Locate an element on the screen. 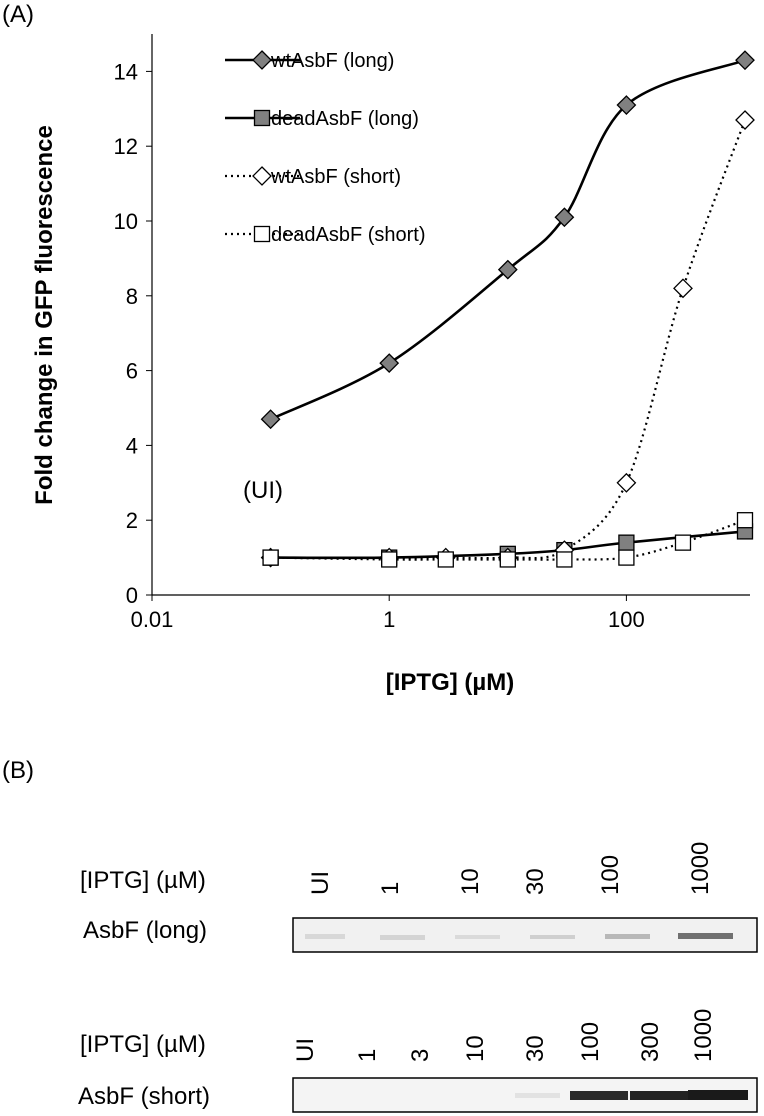  y-tick-label: 10 is located at coordinates (126, 221).